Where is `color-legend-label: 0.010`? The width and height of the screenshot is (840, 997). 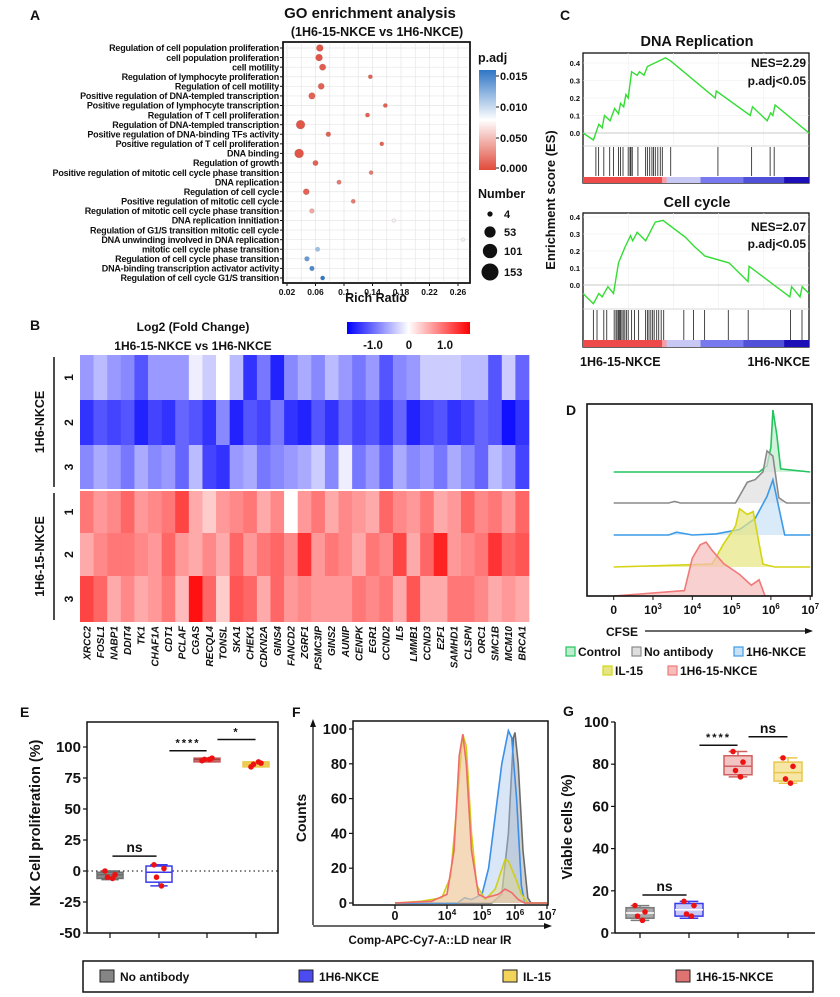
color-legend-label: 0.010 is located at coordinates (514, 108).